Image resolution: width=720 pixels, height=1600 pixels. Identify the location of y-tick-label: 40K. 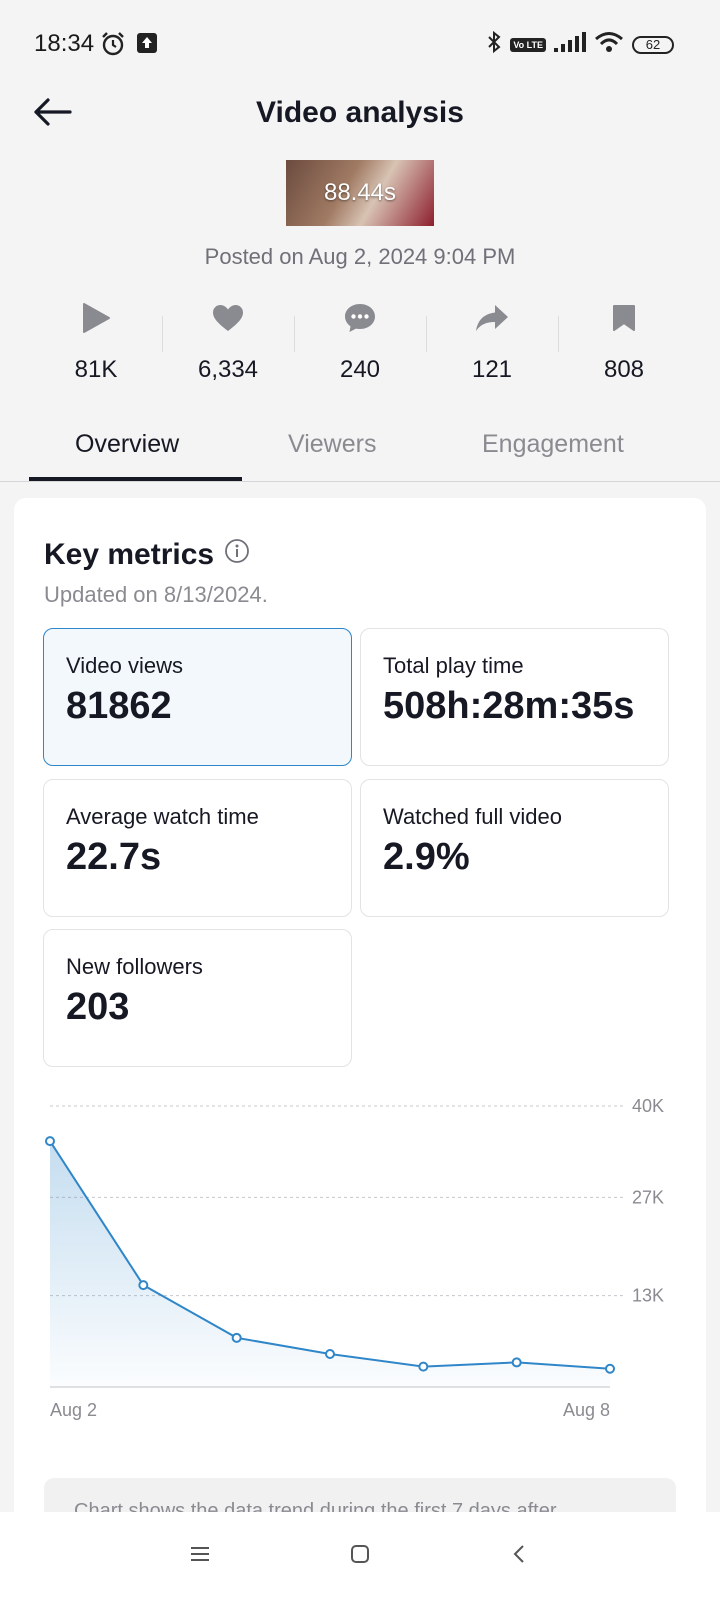
(648, 1106).